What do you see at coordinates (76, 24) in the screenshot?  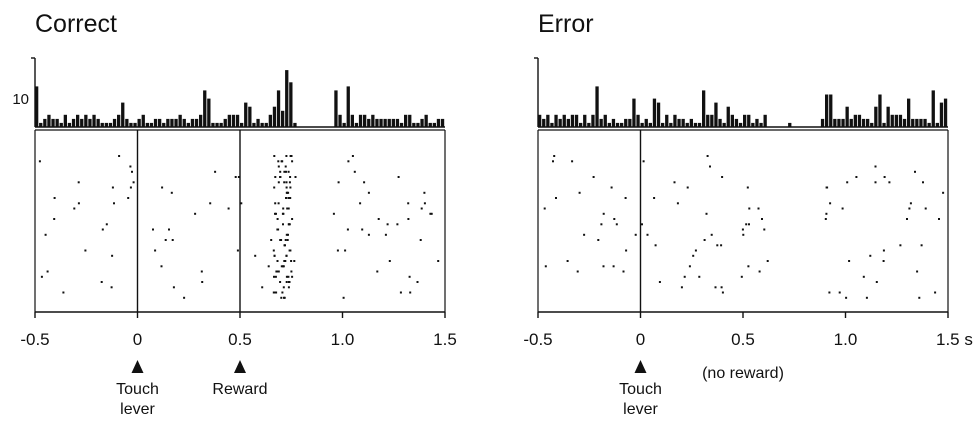 I see `panel-title: Correct` at bounding box center [76, 24].